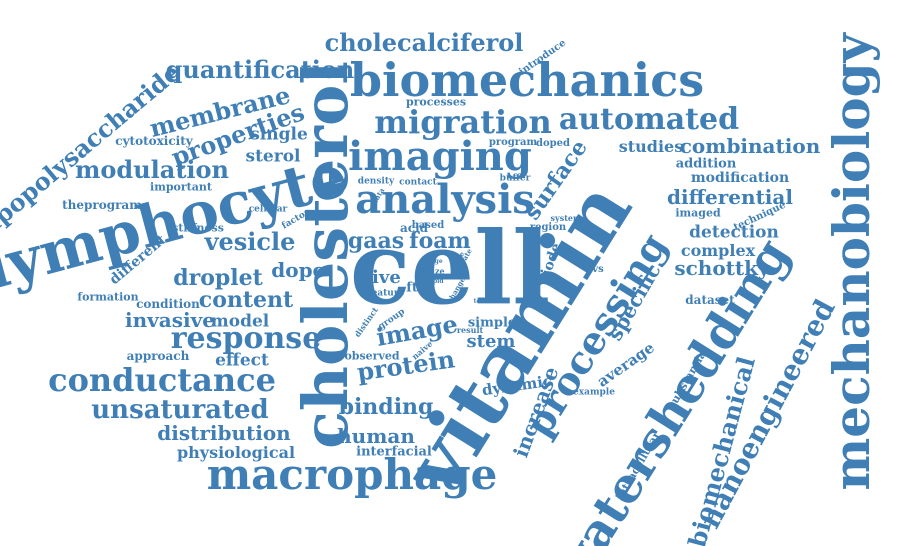  I want to click on word: unsaturated, so click(180, 410).